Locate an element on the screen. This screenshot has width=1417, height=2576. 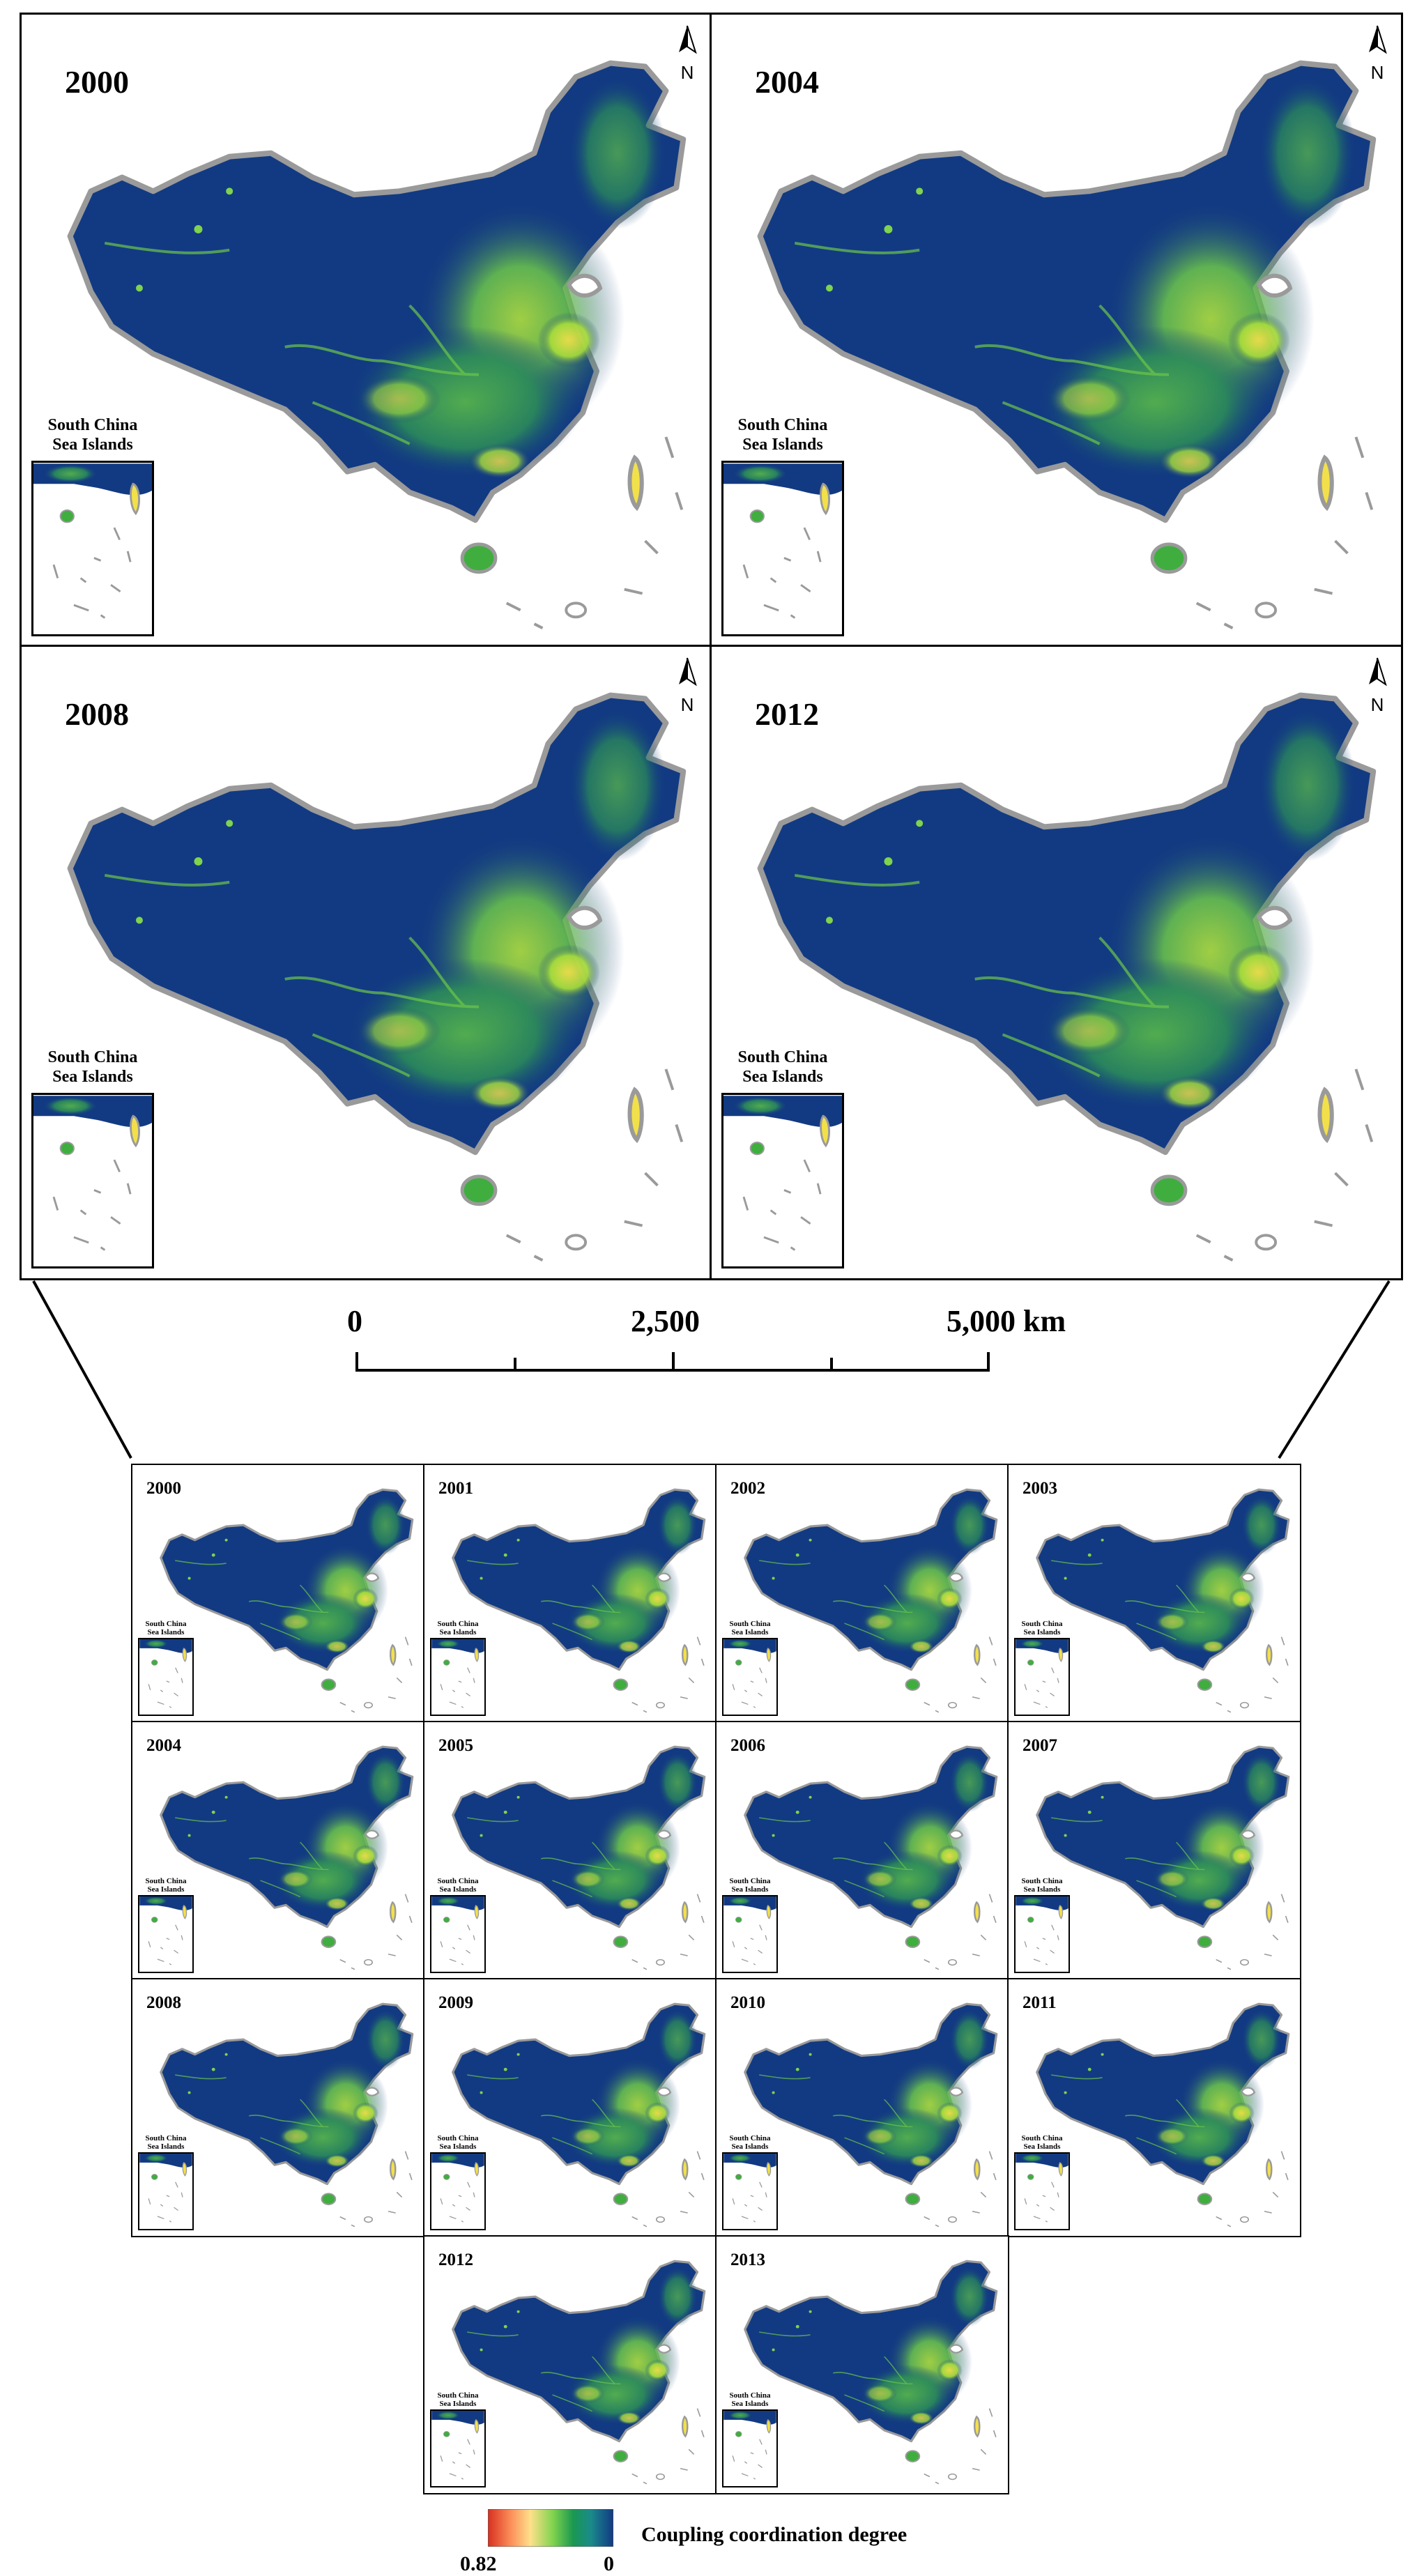
large-panel-2004: 2004 N South China Sea Islands is located at coordinates (1056, 330).